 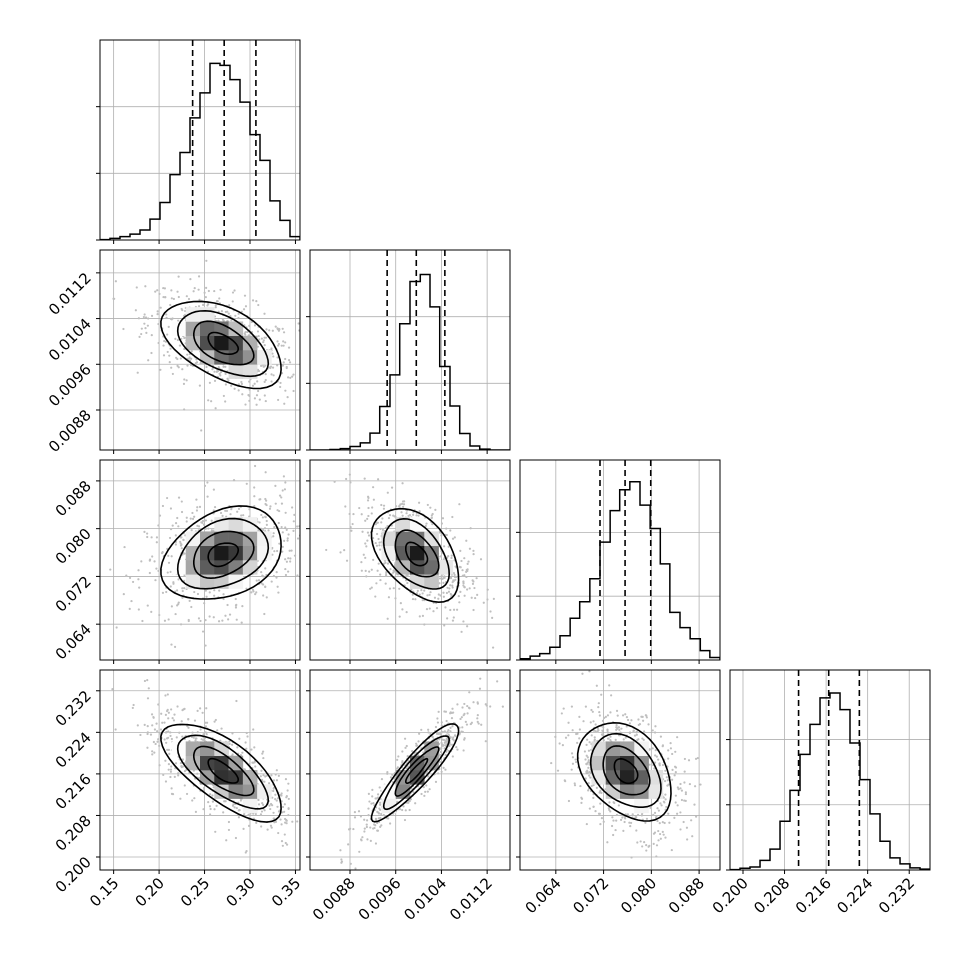 I want to click on density-cells, so click(x=221, y=343).